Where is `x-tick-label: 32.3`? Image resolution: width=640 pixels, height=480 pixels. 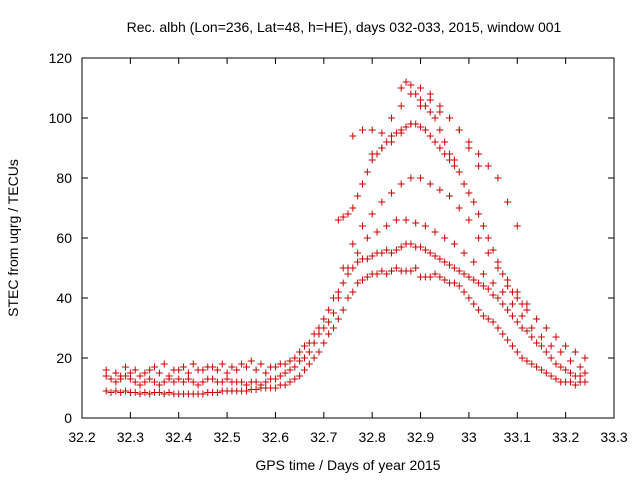 x-tick-label: 32.3 is located at coordinates (130, 437).